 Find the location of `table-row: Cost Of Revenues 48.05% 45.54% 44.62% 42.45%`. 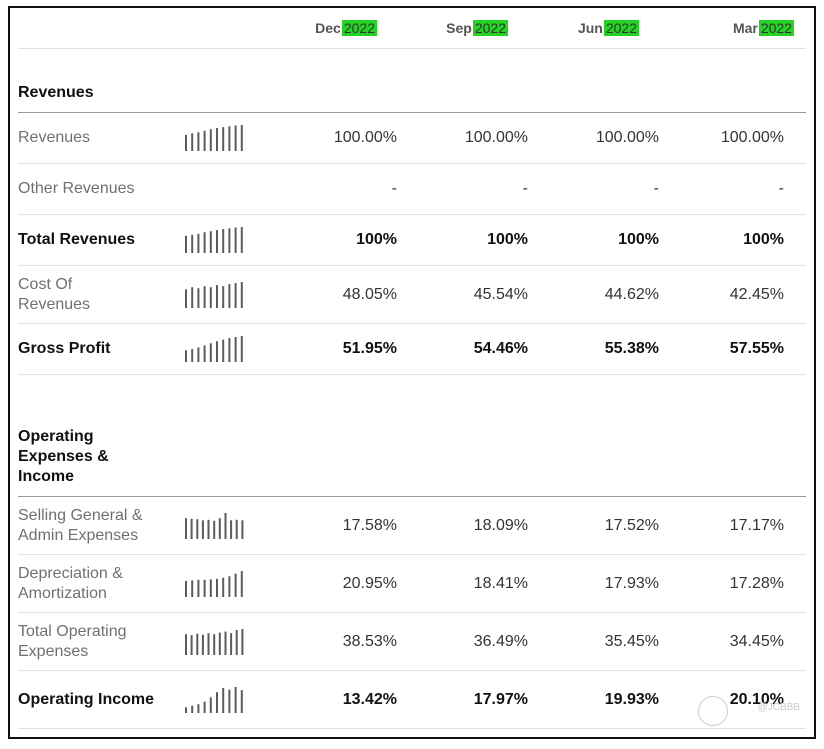

table-row: Cost Of Revenues 48.05% 45.54% 44.62% 42.45% is located at coordinates (412, 294).